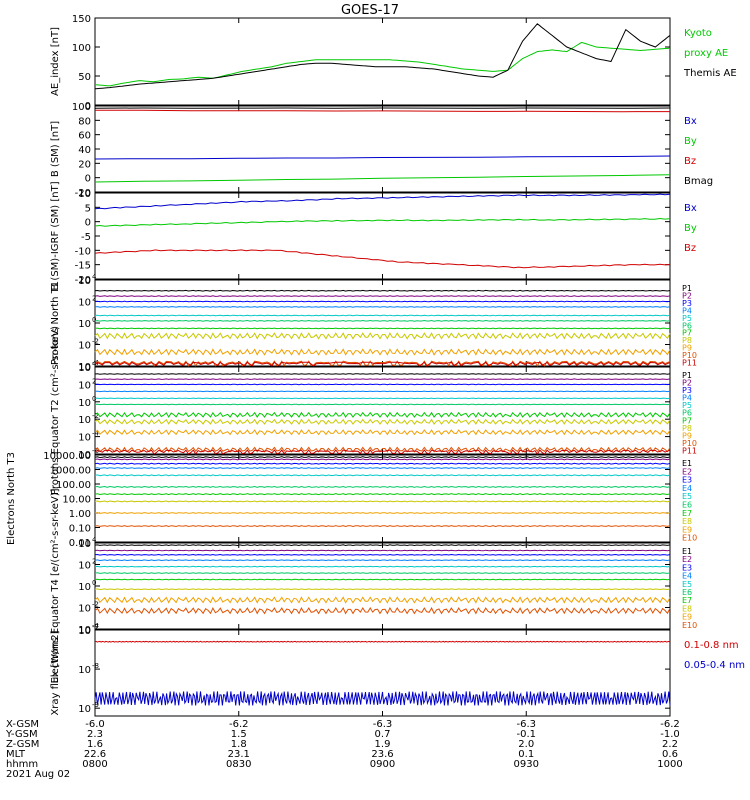 The width and height of the screenshot is (750, 800). What do you see at coordinates (55, 672) in the screenshot?
I see `y-axis-label: Xray flux [W/m2]` at bounding box center [55, 672].